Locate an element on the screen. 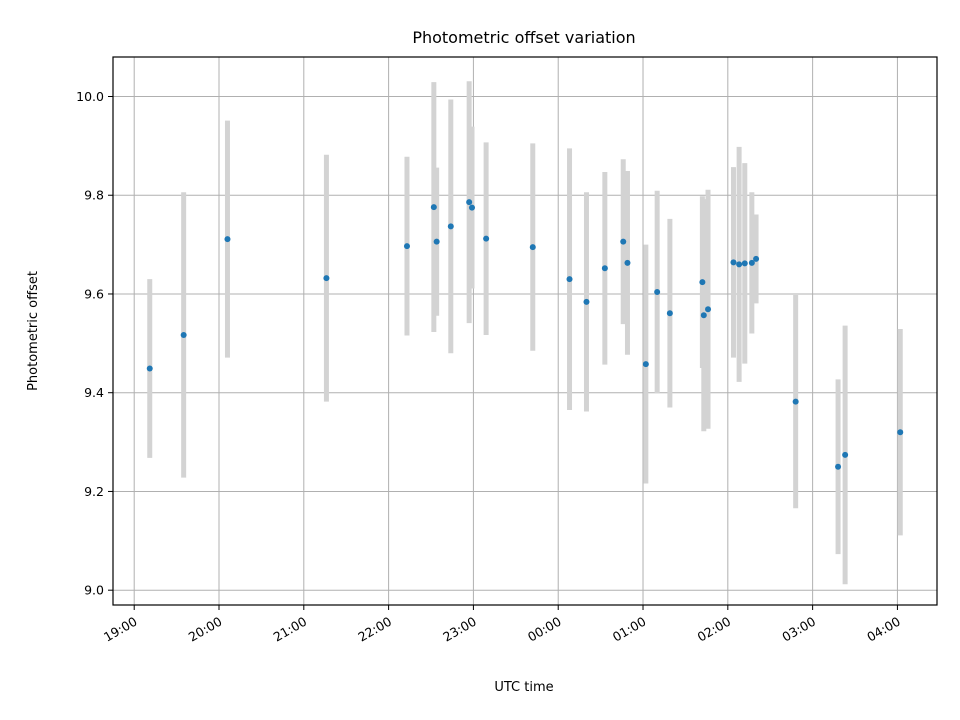  x-tick-label: 23:00 is located at coordinates (459, 629).